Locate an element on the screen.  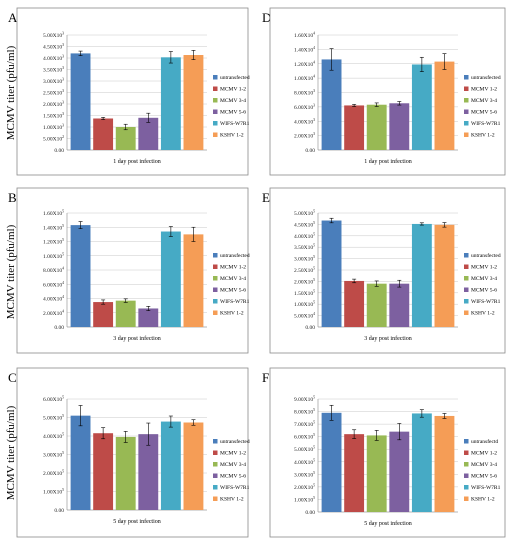
y-tick-label: 6.00X105 is located at coordinates (53, 400).